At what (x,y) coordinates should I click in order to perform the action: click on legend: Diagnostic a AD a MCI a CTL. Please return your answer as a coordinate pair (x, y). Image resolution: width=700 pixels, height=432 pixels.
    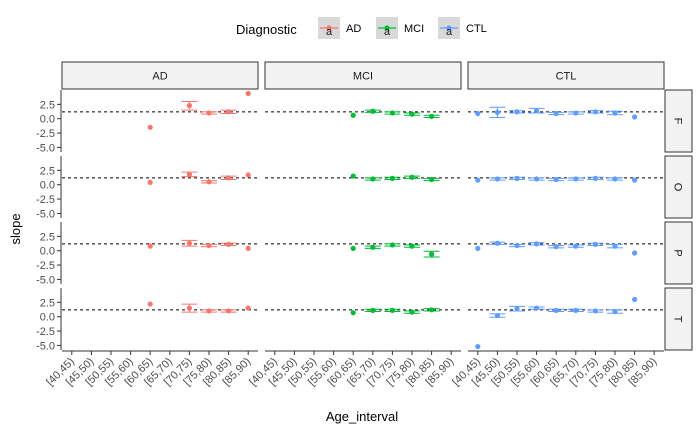
    Looking at the image, I should click on (361, 28).